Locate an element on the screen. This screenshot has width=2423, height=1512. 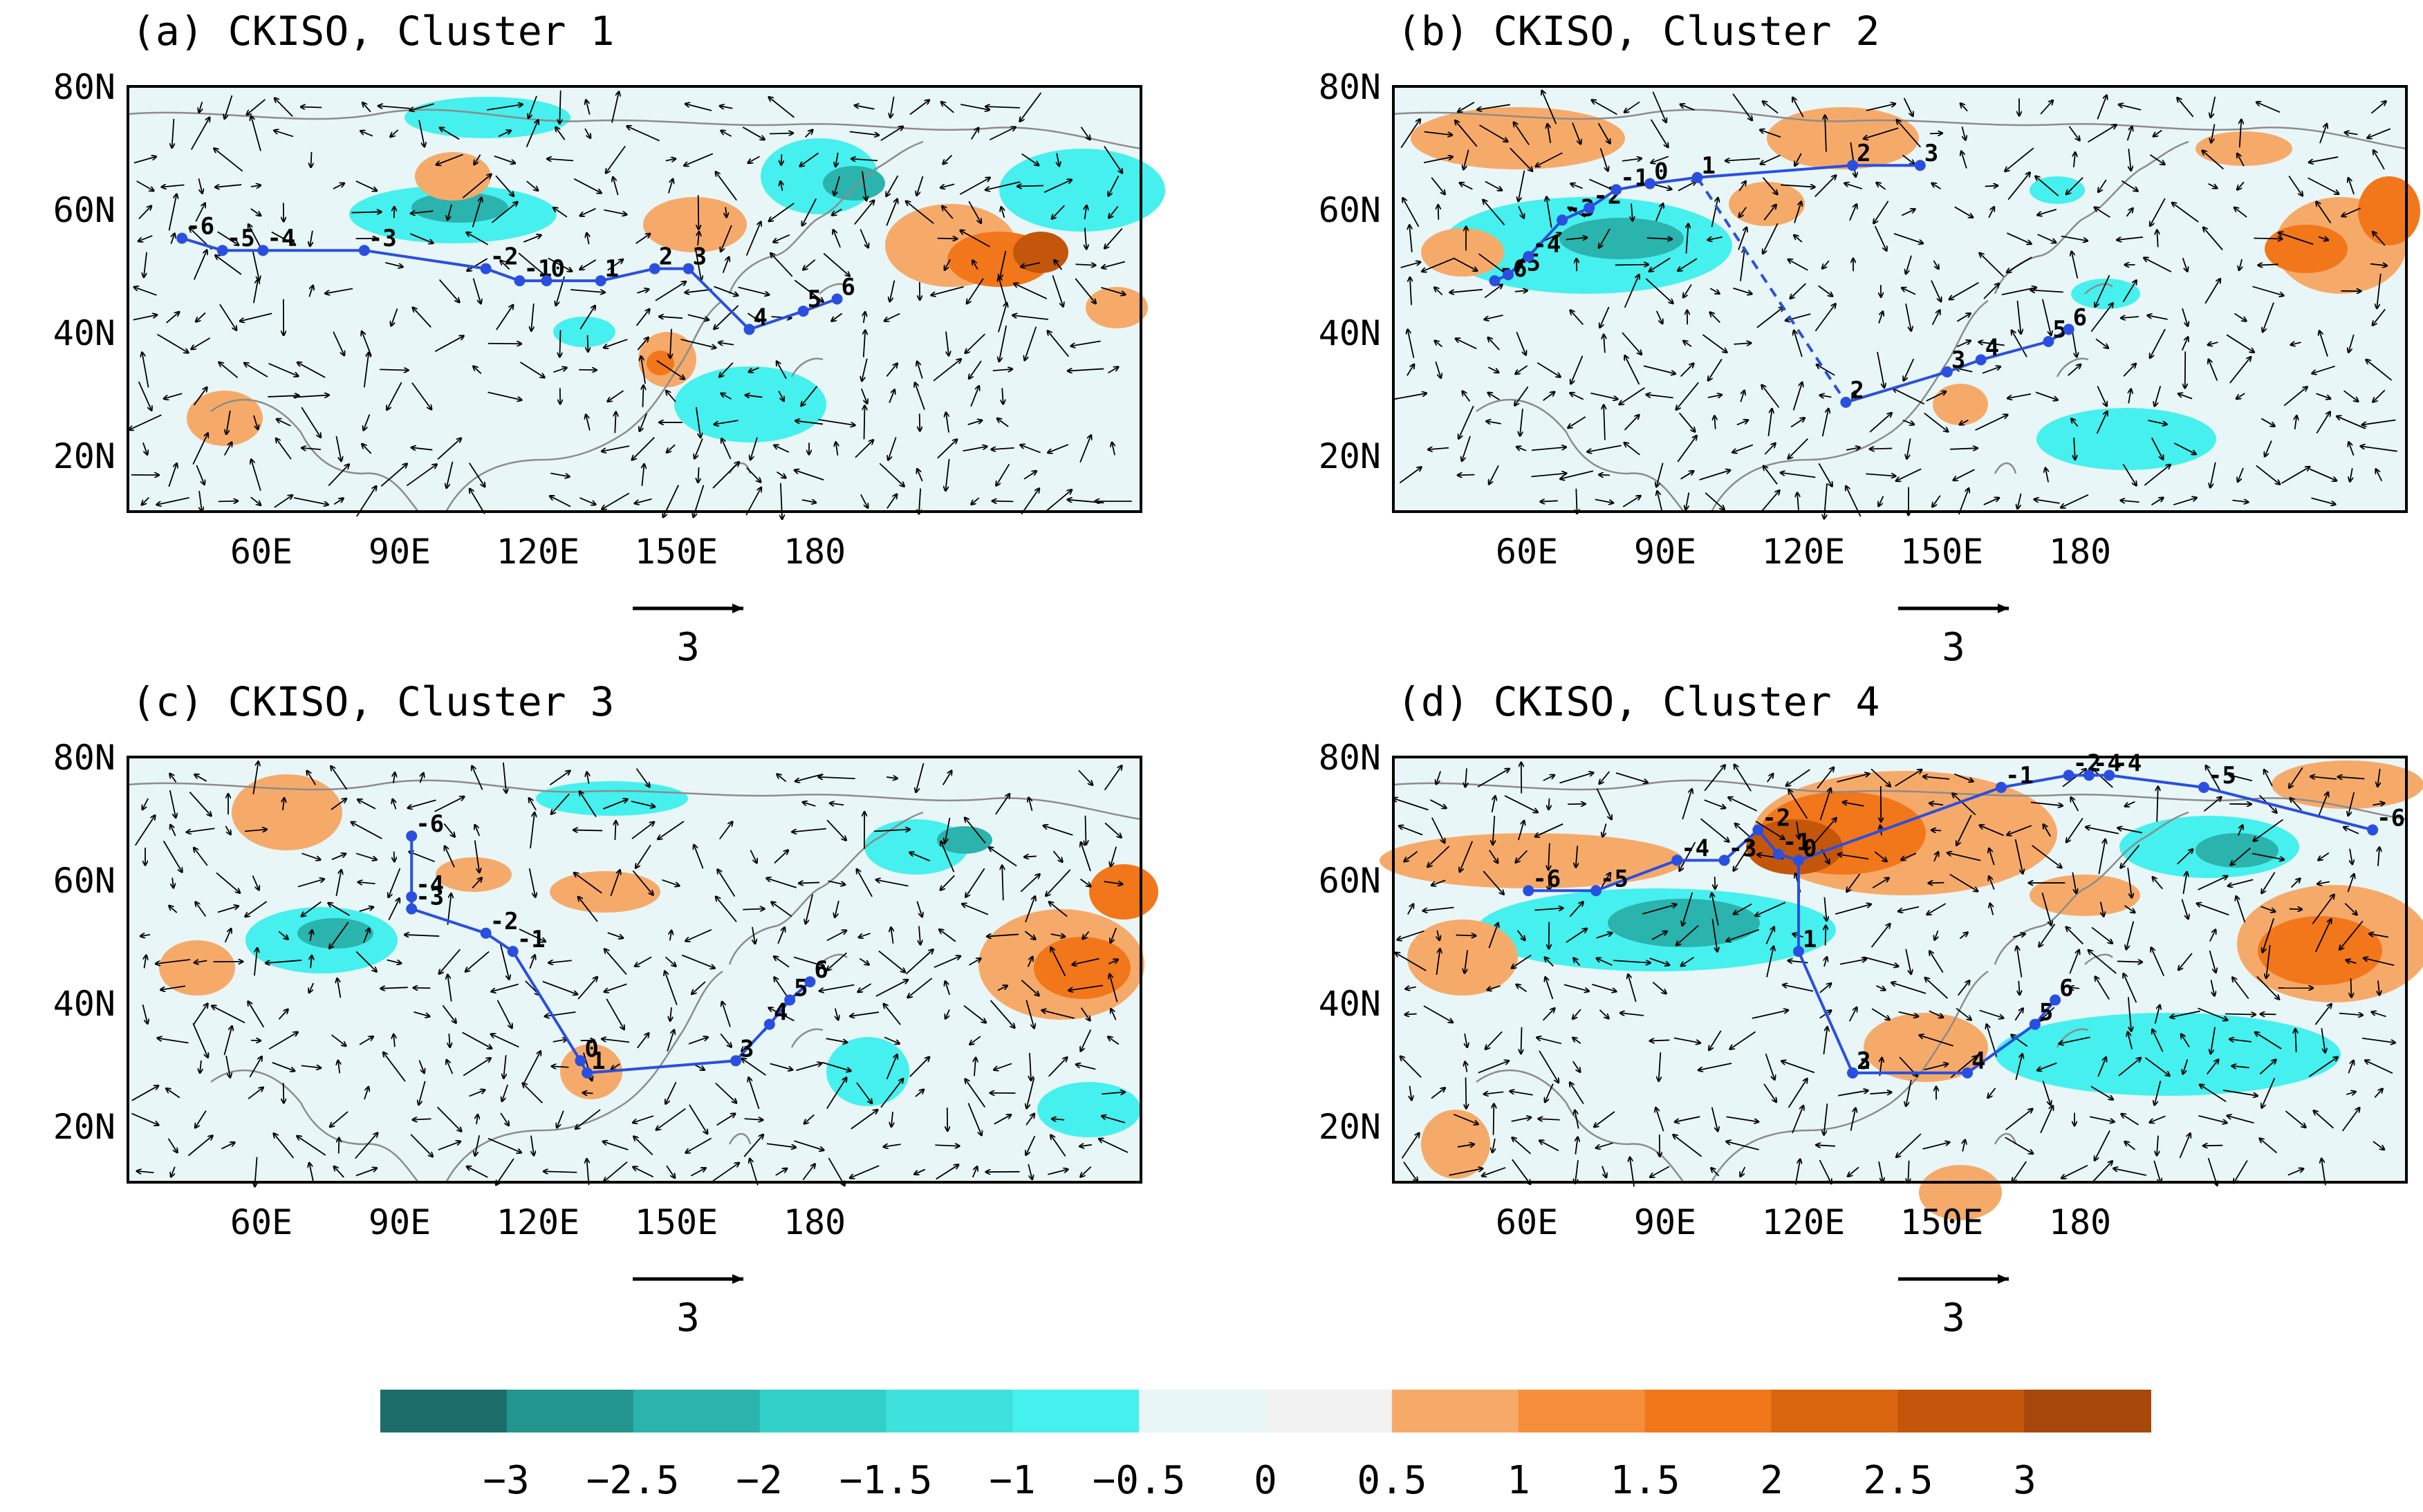
track-day-label: -6 is located at coordinates (1547, 879).